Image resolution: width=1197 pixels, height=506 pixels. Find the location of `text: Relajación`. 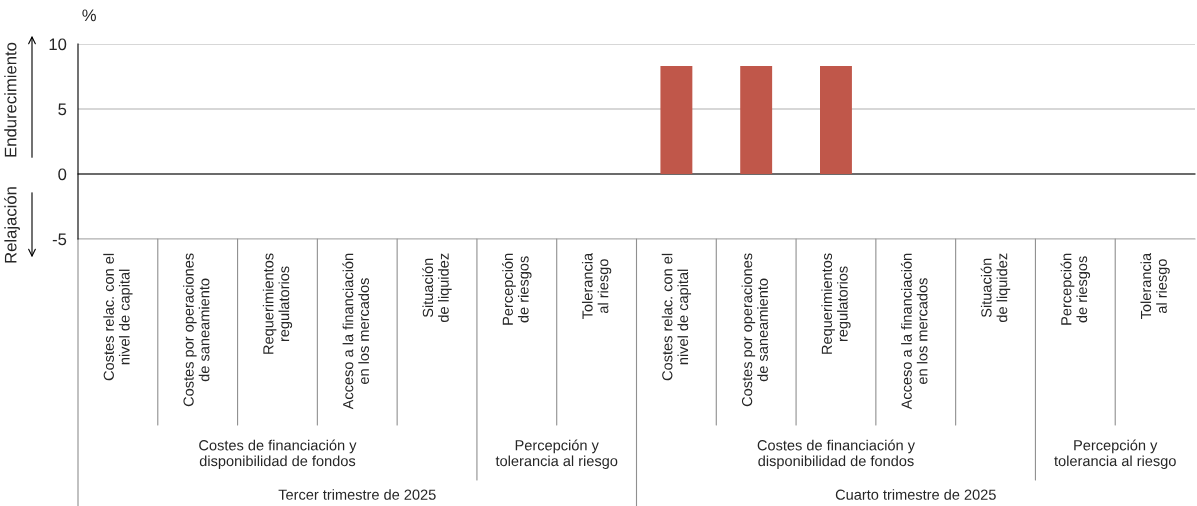

text: Relajación is located at coordinates (12, 225).